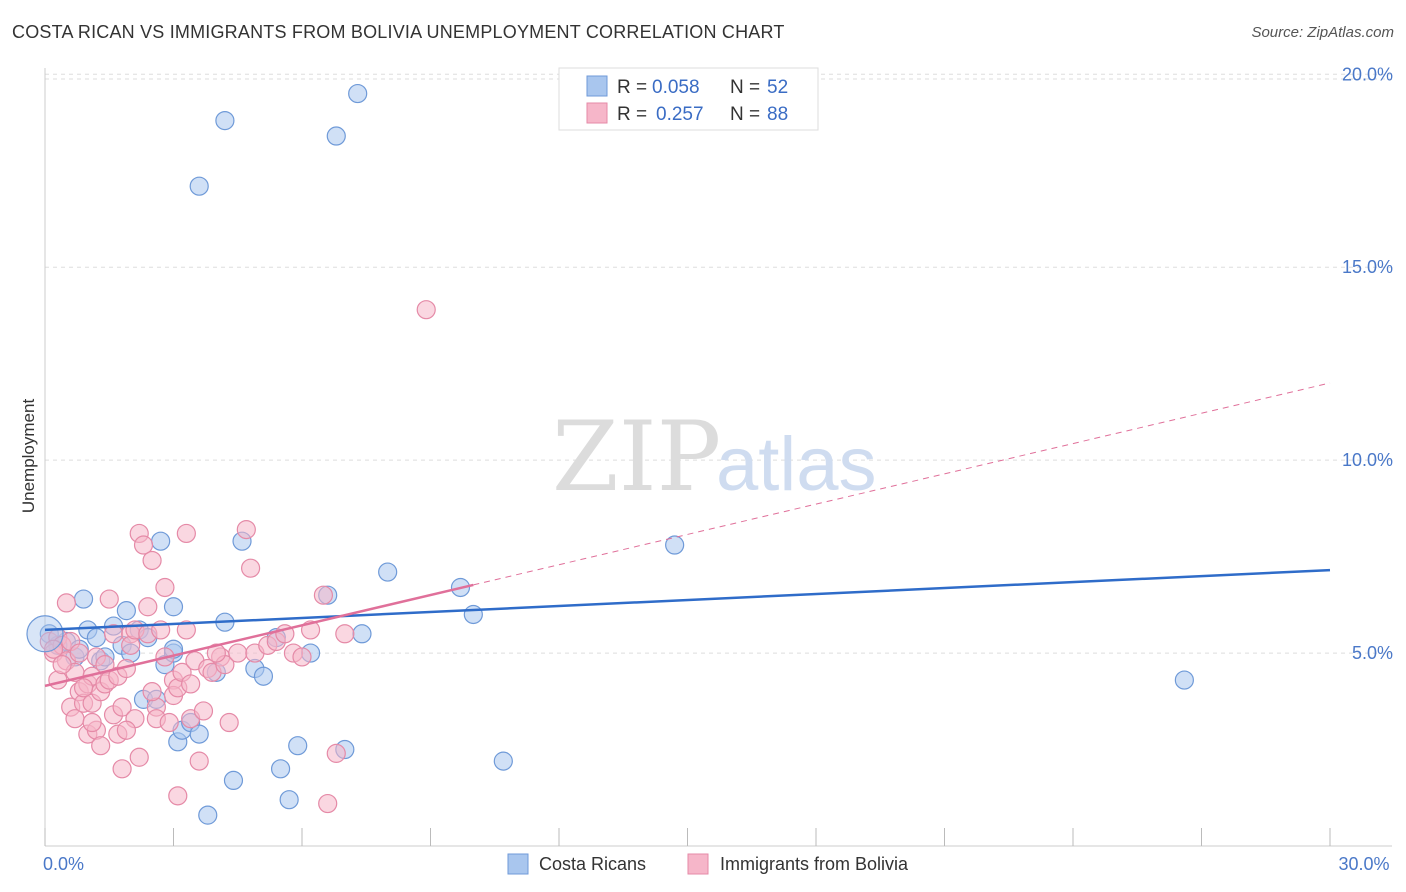  What do you see at coordinates (796, 464) in the screenshot?
I see `watermark-atlas: atlas` at bounding box center [796, 464].